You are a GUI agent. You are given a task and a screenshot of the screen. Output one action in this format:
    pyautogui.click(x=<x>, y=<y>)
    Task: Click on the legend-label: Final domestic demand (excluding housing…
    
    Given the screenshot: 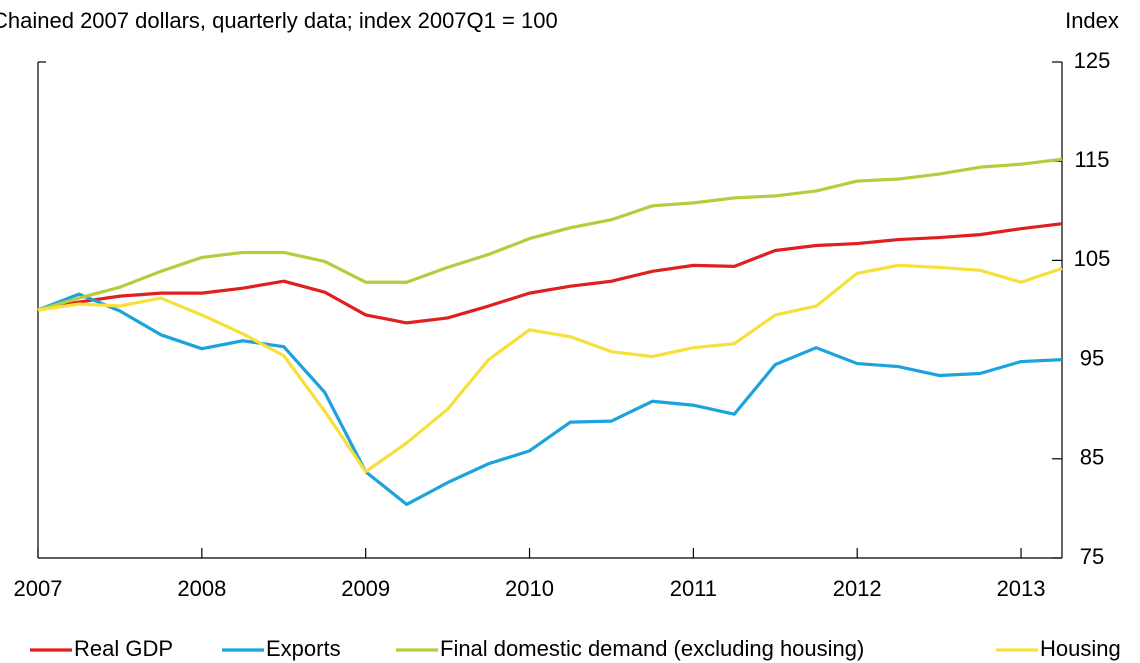 What is the action you would take?
    pyautogui.click(x=652, y=648)
    